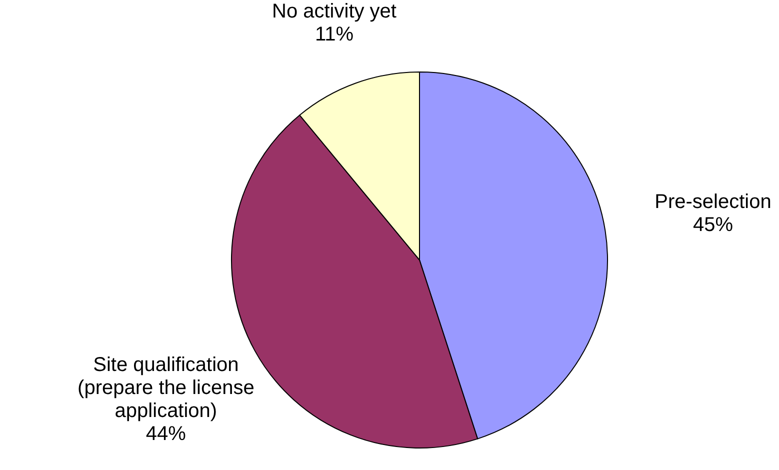  I want to click on slice-label: Pre-selection, so click(713, 202).